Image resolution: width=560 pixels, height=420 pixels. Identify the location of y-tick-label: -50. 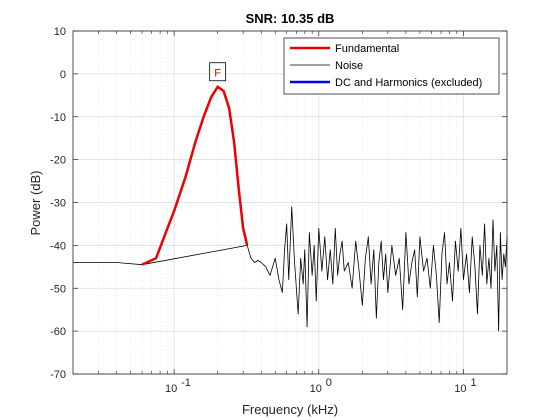
(58, 289).